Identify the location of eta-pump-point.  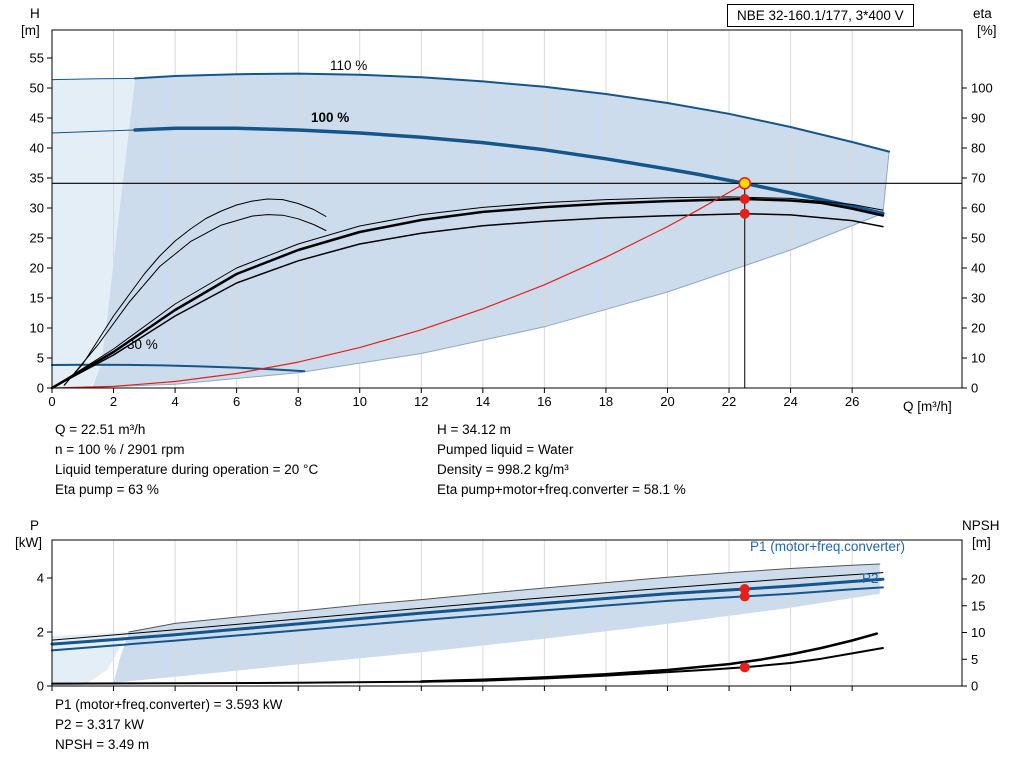
(744, 198).